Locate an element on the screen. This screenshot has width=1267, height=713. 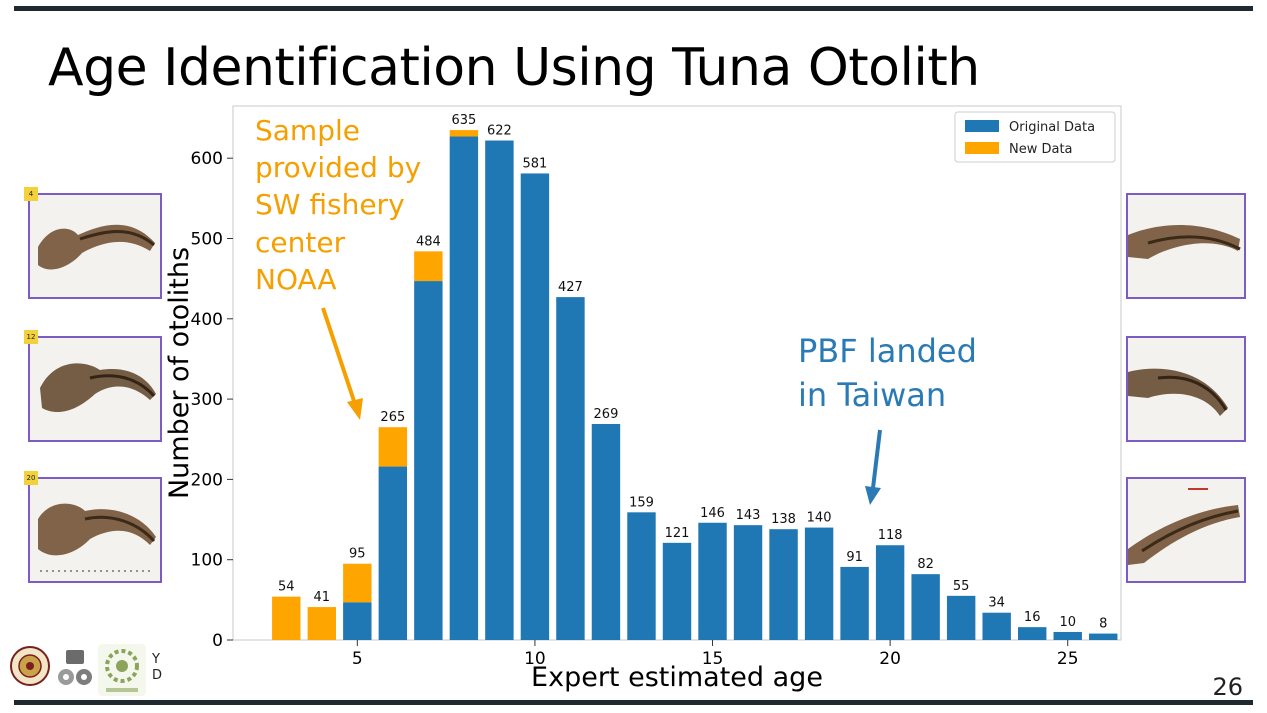
bar-total-label: 118 is located at coordinates (890, 535).